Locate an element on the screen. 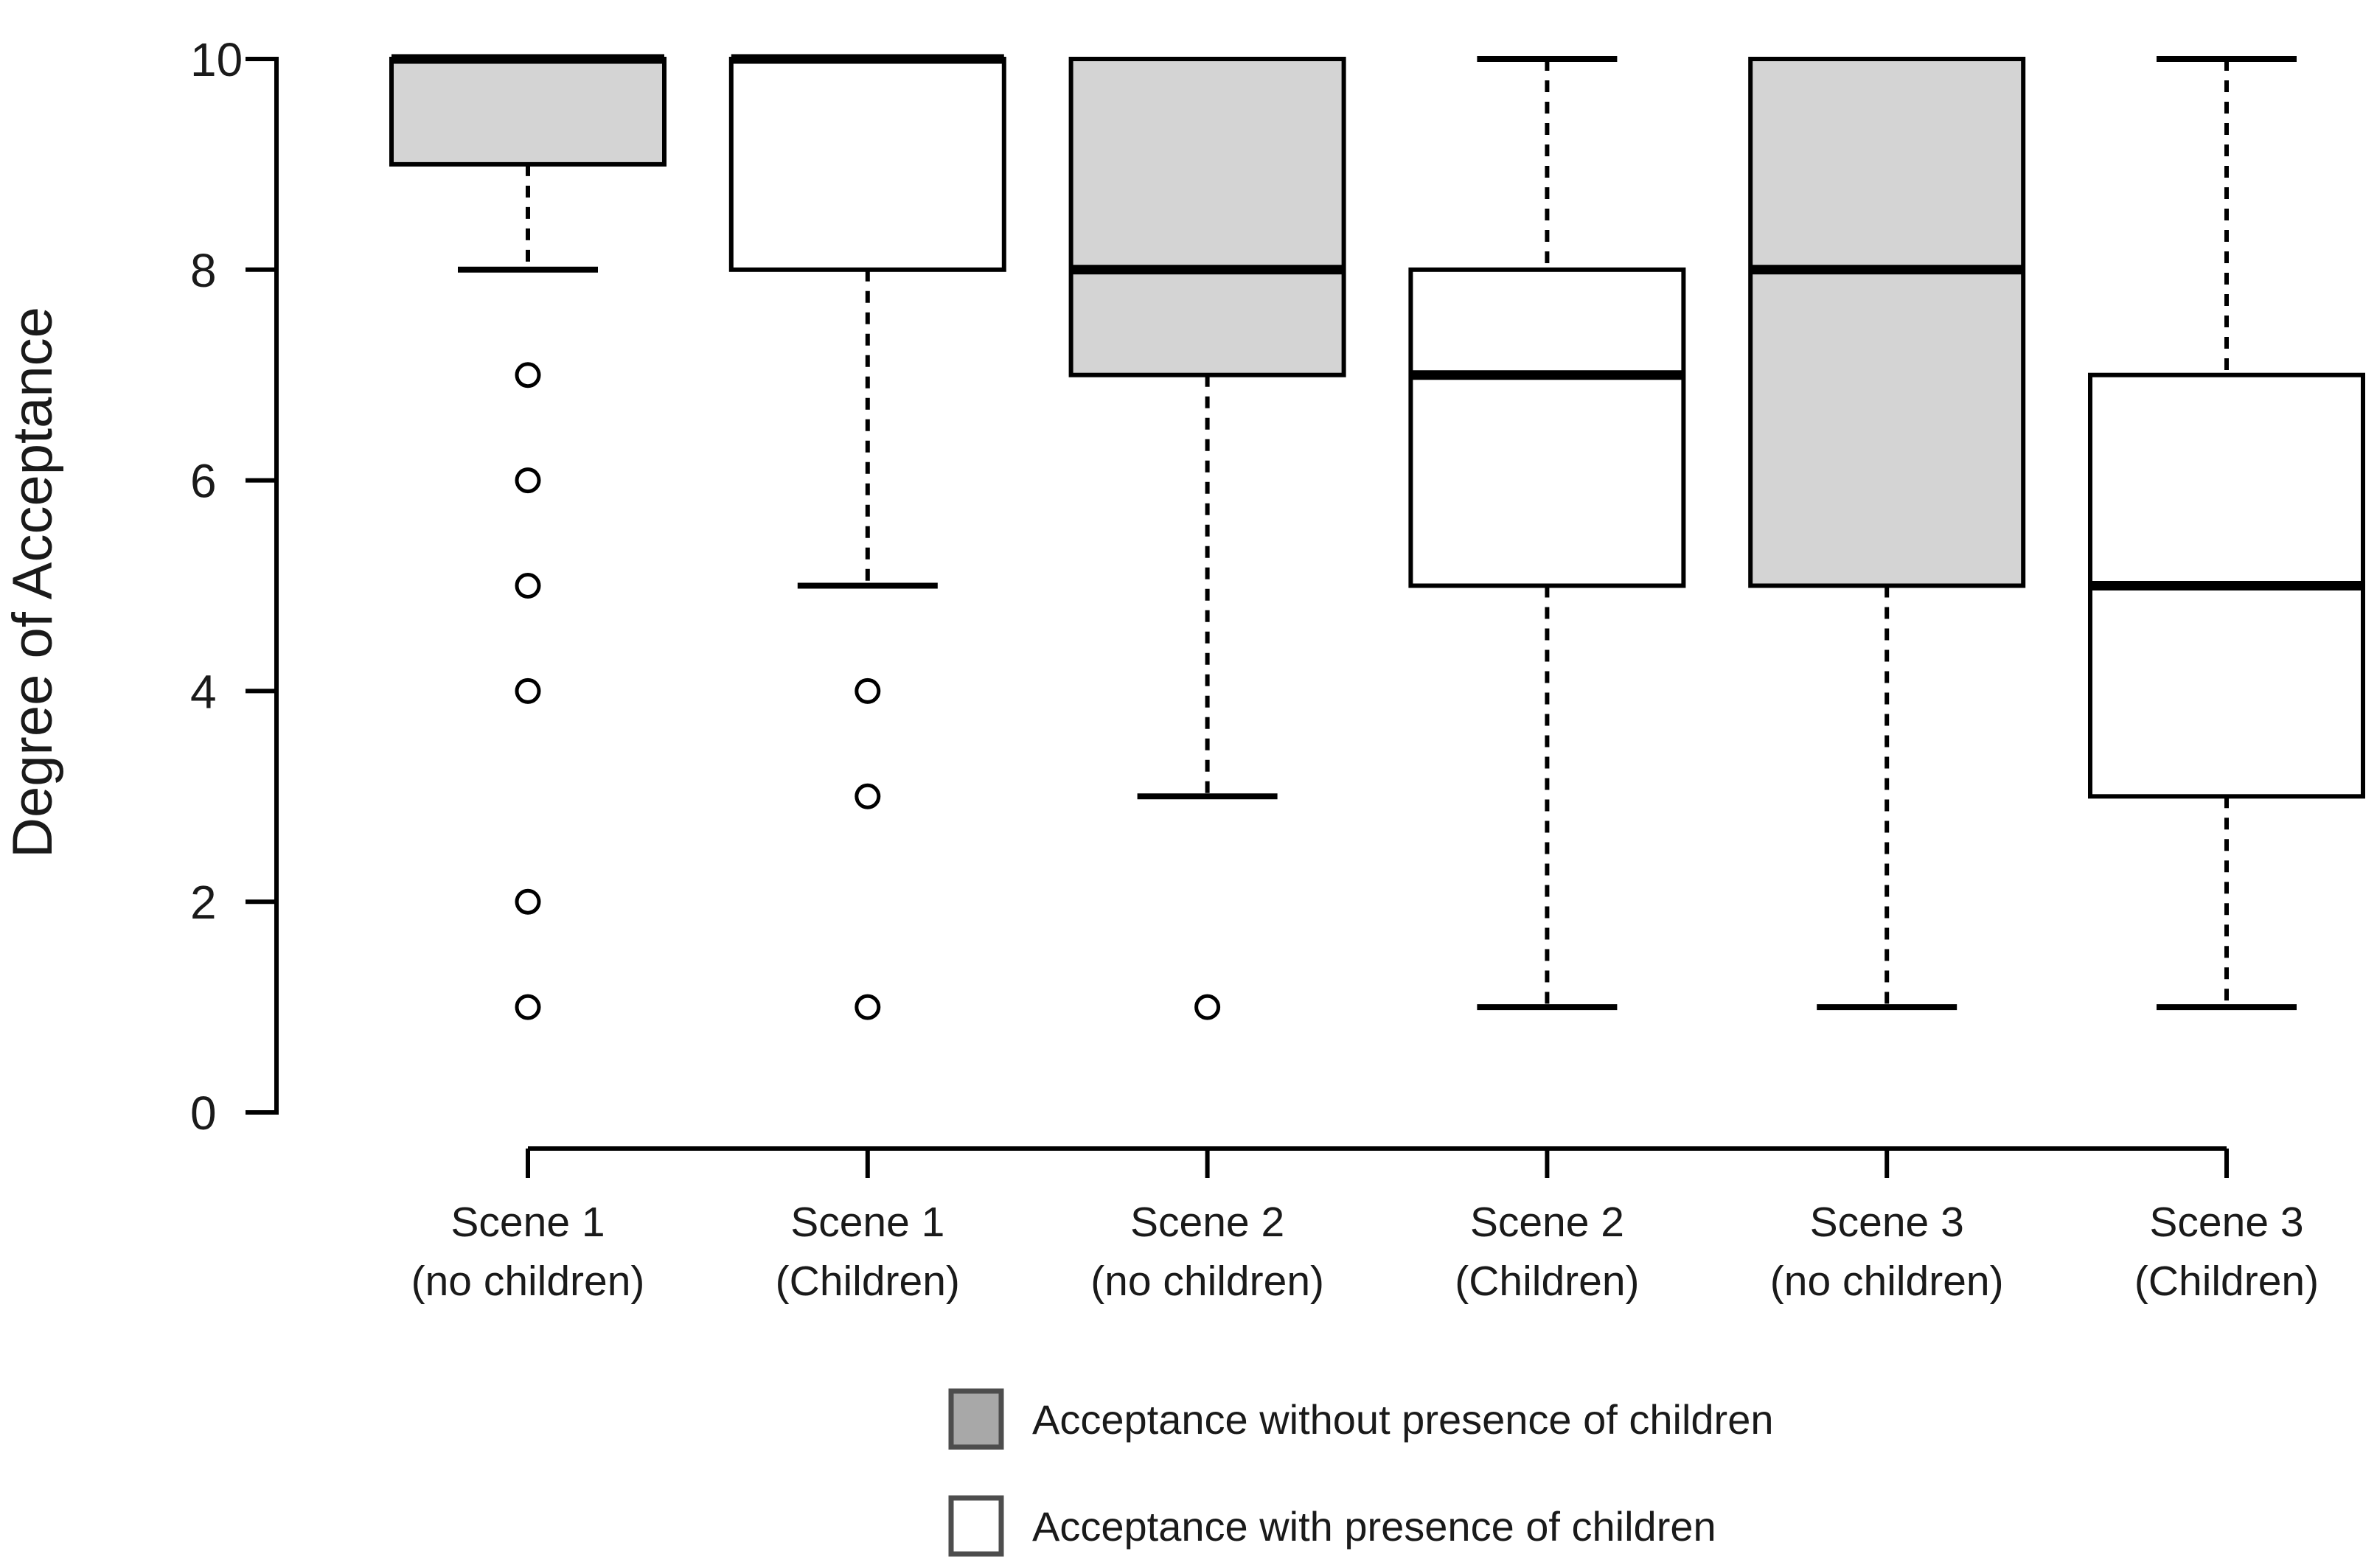 The height and width of the screenshot is (1568, 2377). y-axis-tick-label-4: 4 is located at coordinates (203, 691).